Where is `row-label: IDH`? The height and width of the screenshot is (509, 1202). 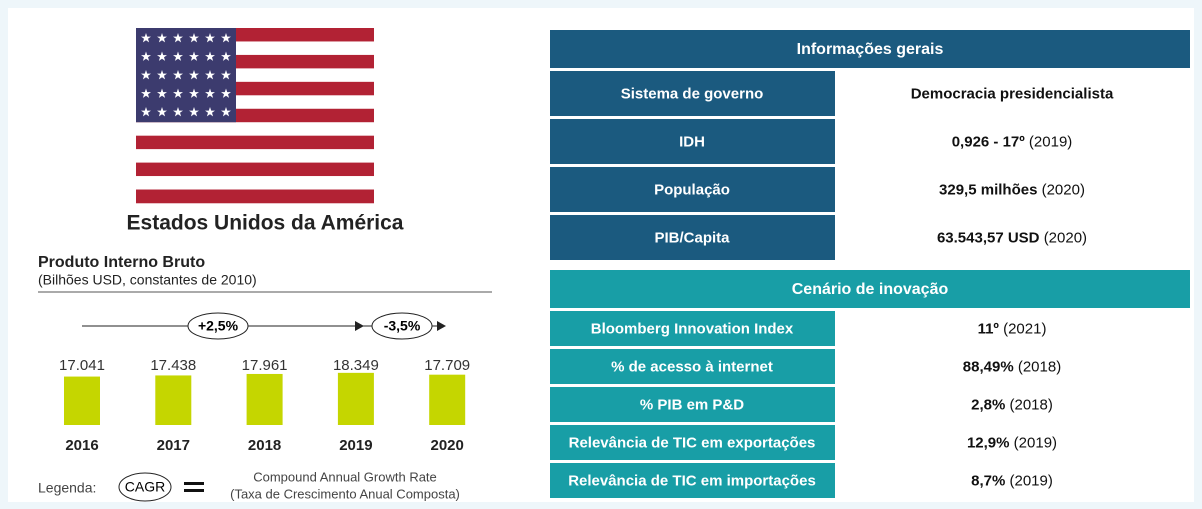
row-label: IDH is located at coordinates (692, 141).